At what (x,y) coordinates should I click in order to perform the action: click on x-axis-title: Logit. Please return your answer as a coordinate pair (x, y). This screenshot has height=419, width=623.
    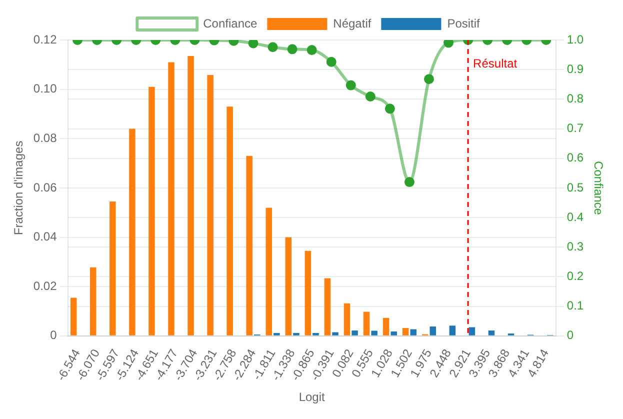
    Looking at the image, I should click on (312, 397).